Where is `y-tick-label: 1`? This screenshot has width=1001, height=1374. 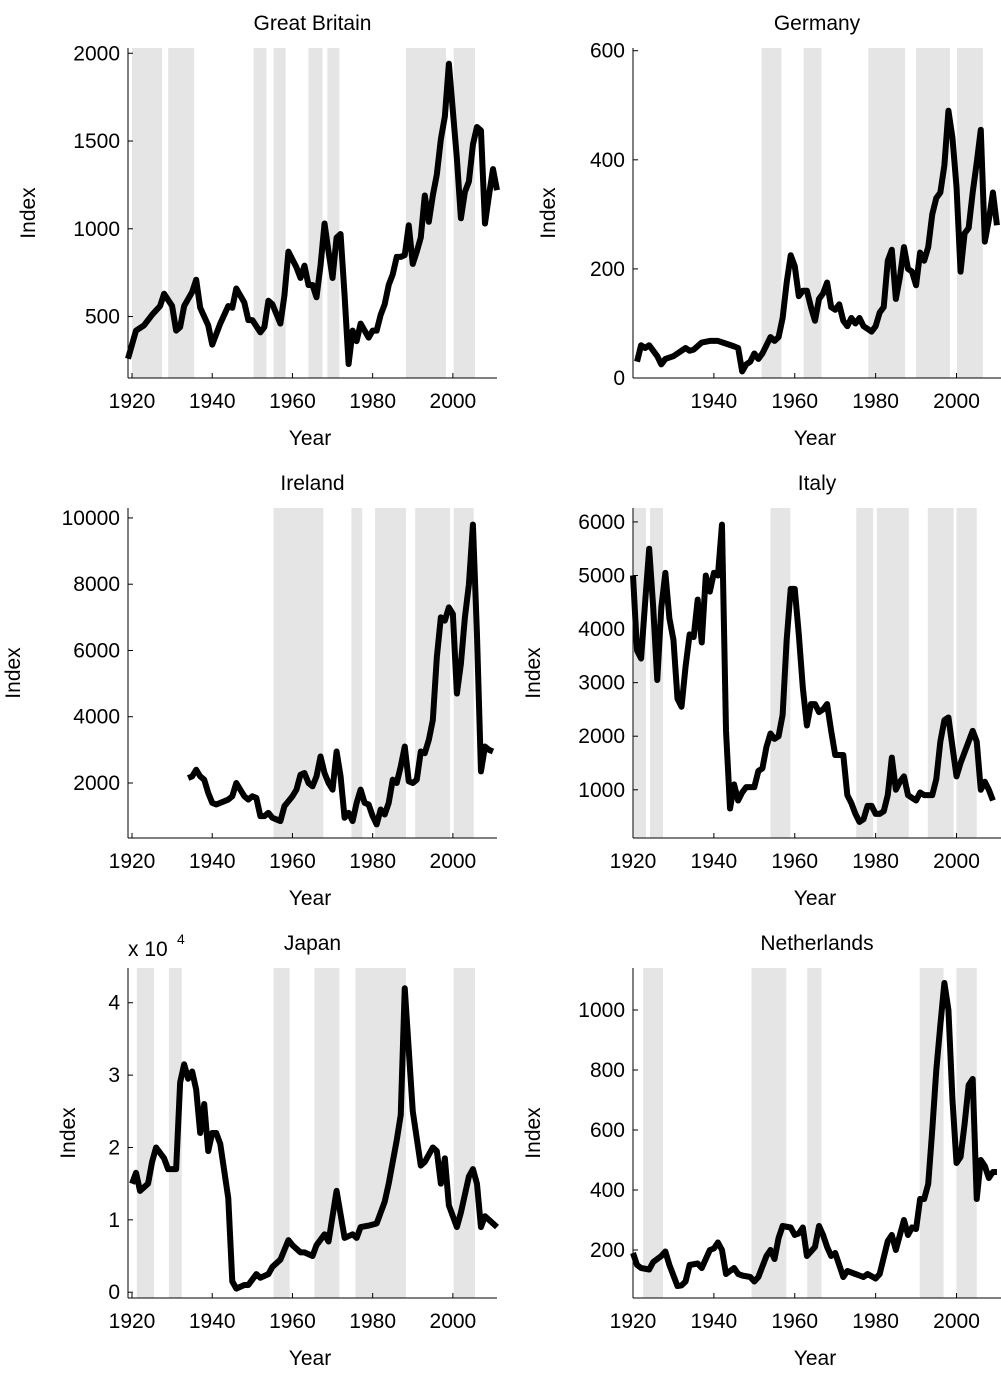
y-tick-label: 1 is located at coordinates (114, 1220).